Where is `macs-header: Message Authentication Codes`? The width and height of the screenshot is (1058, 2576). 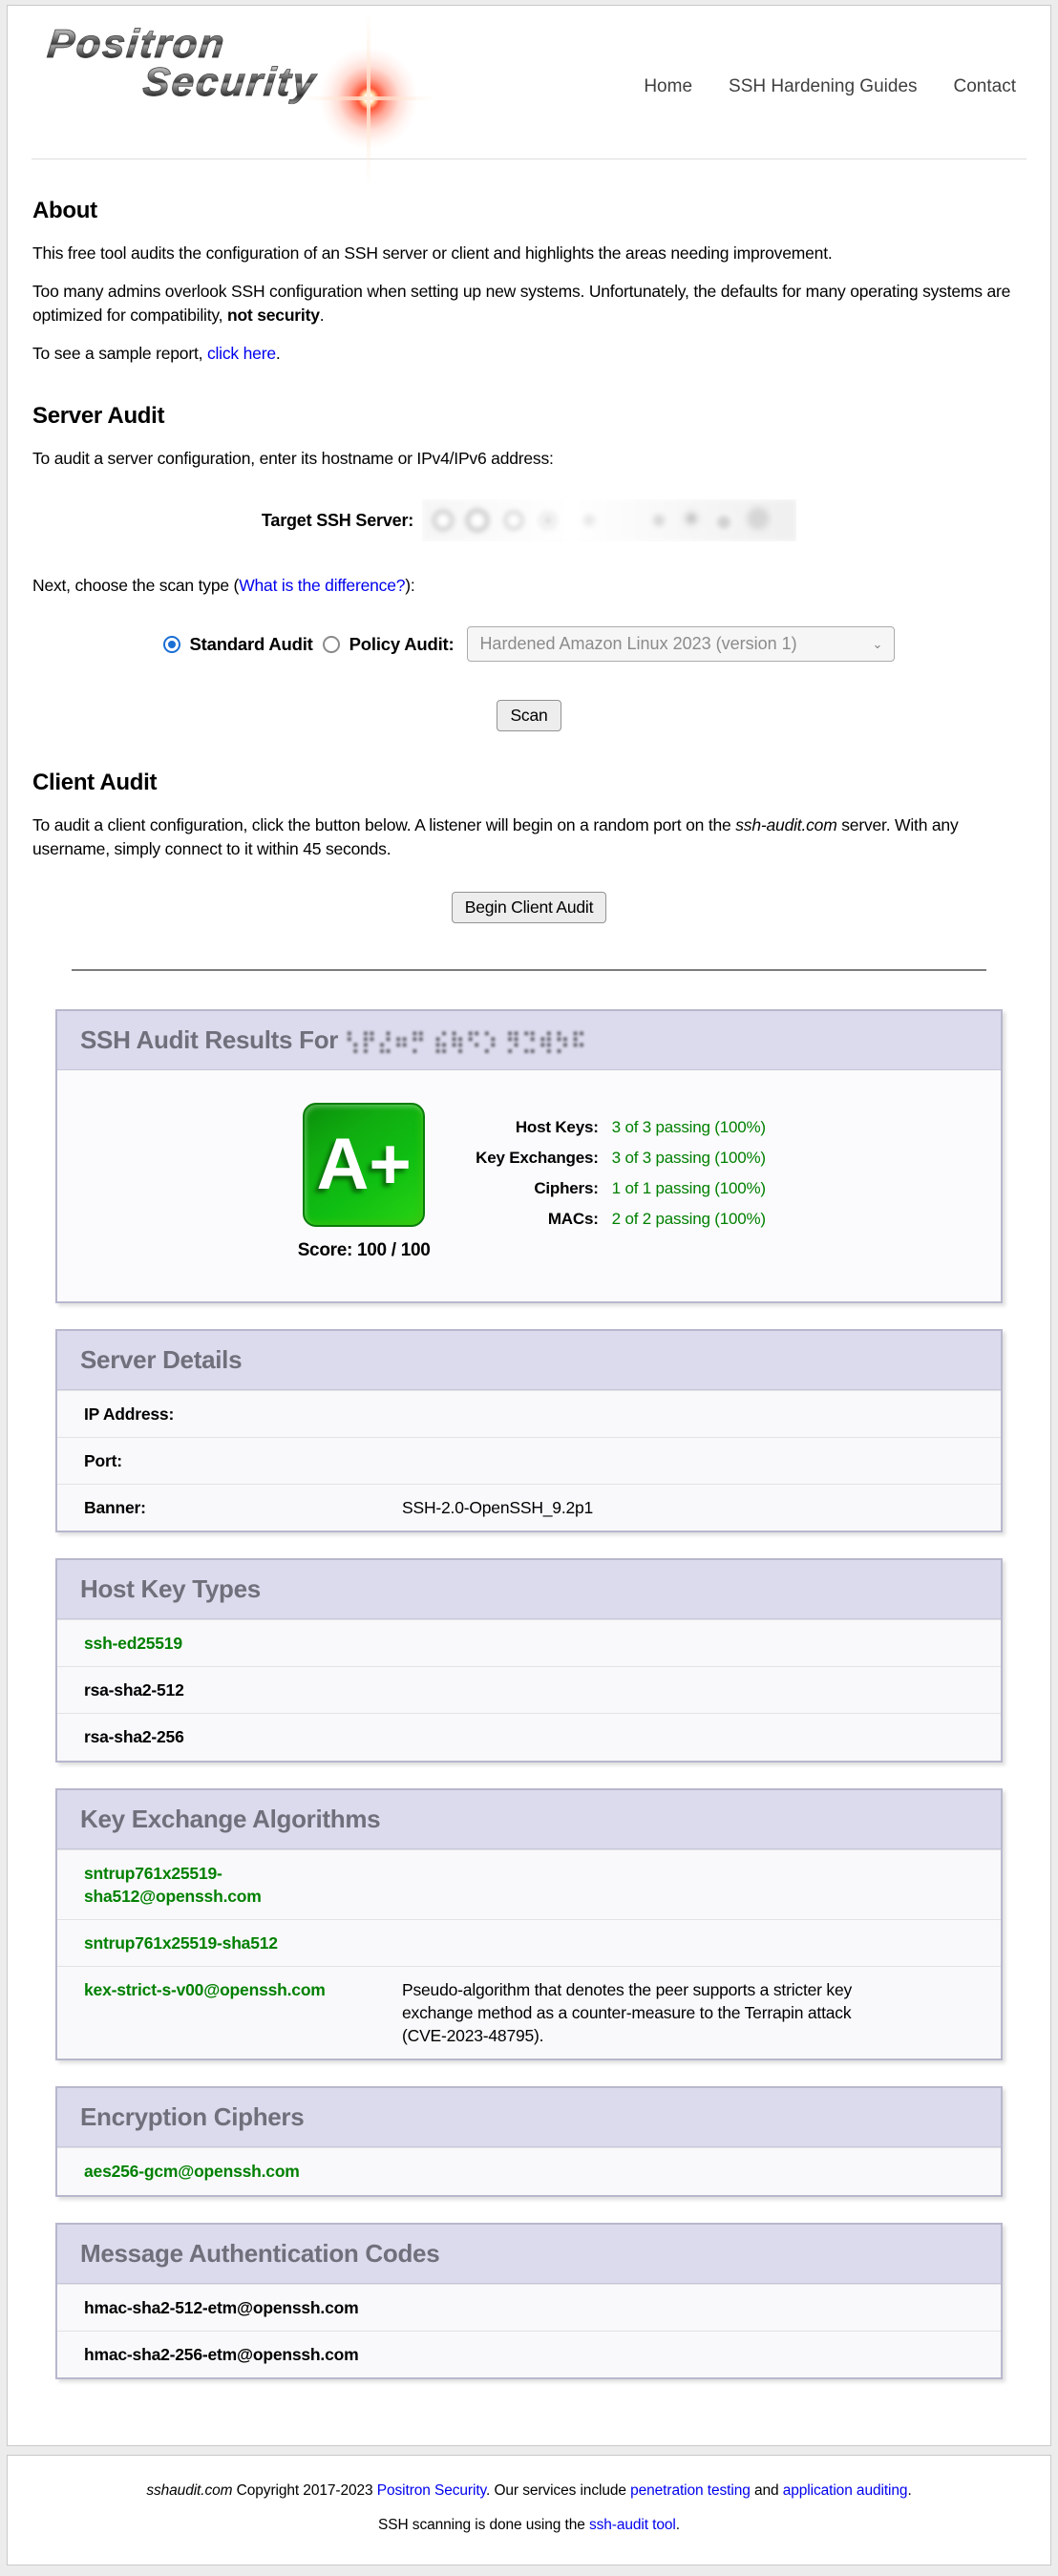
macs-header: Message Authentication Codes is located at coordinates (529, 2254).